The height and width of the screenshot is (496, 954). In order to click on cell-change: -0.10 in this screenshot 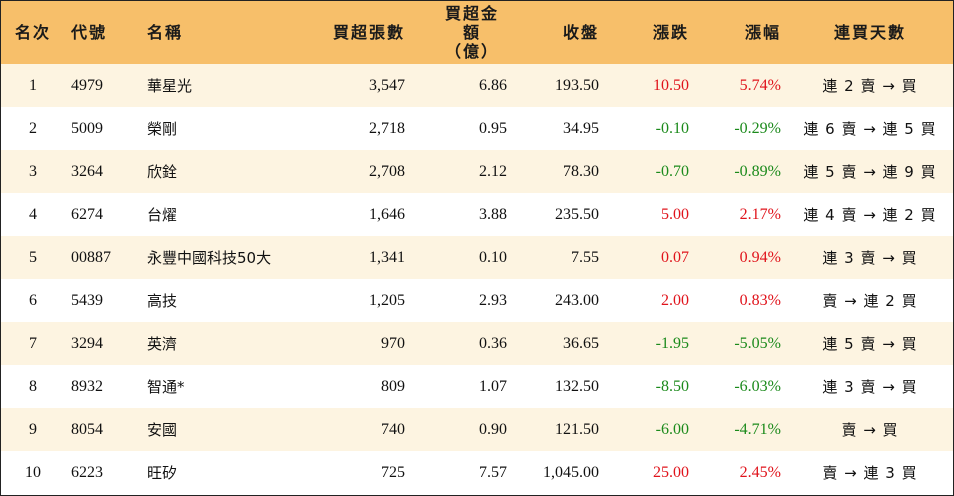, I will do `click(672, 128)`.